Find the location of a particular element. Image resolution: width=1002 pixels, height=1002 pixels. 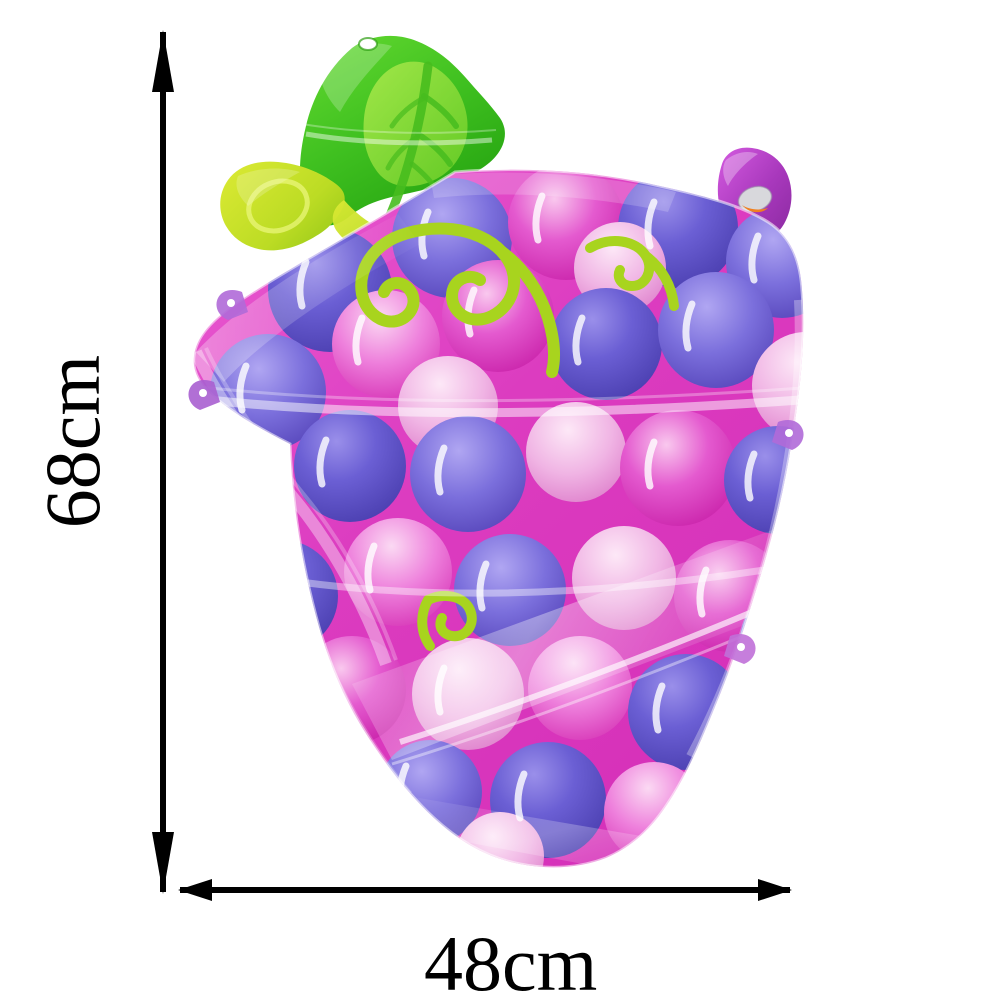

width-dimension-label: 48cm is located at coordinates (511, 961).